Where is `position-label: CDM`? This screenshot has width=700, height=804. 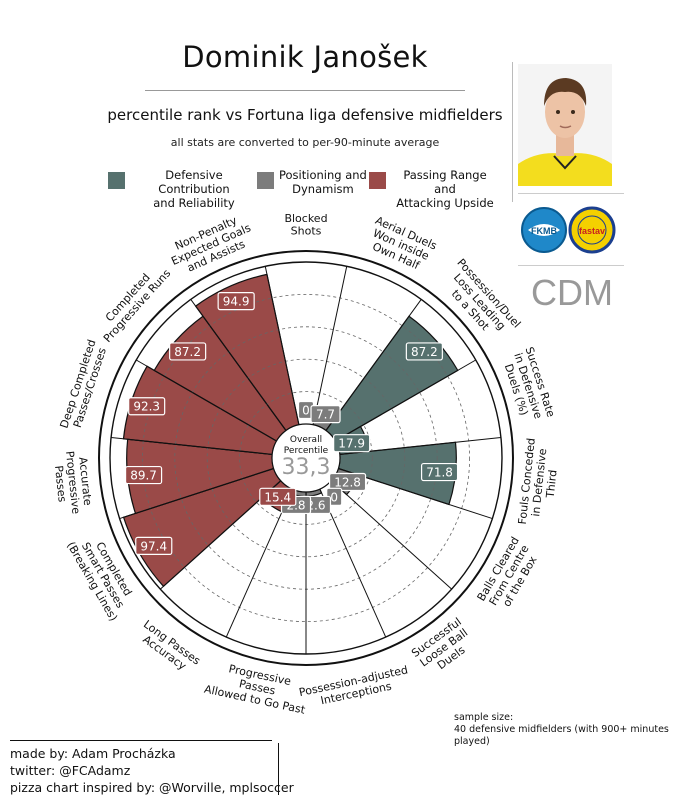 position-label: CDM is located at coordinates (572, 292).